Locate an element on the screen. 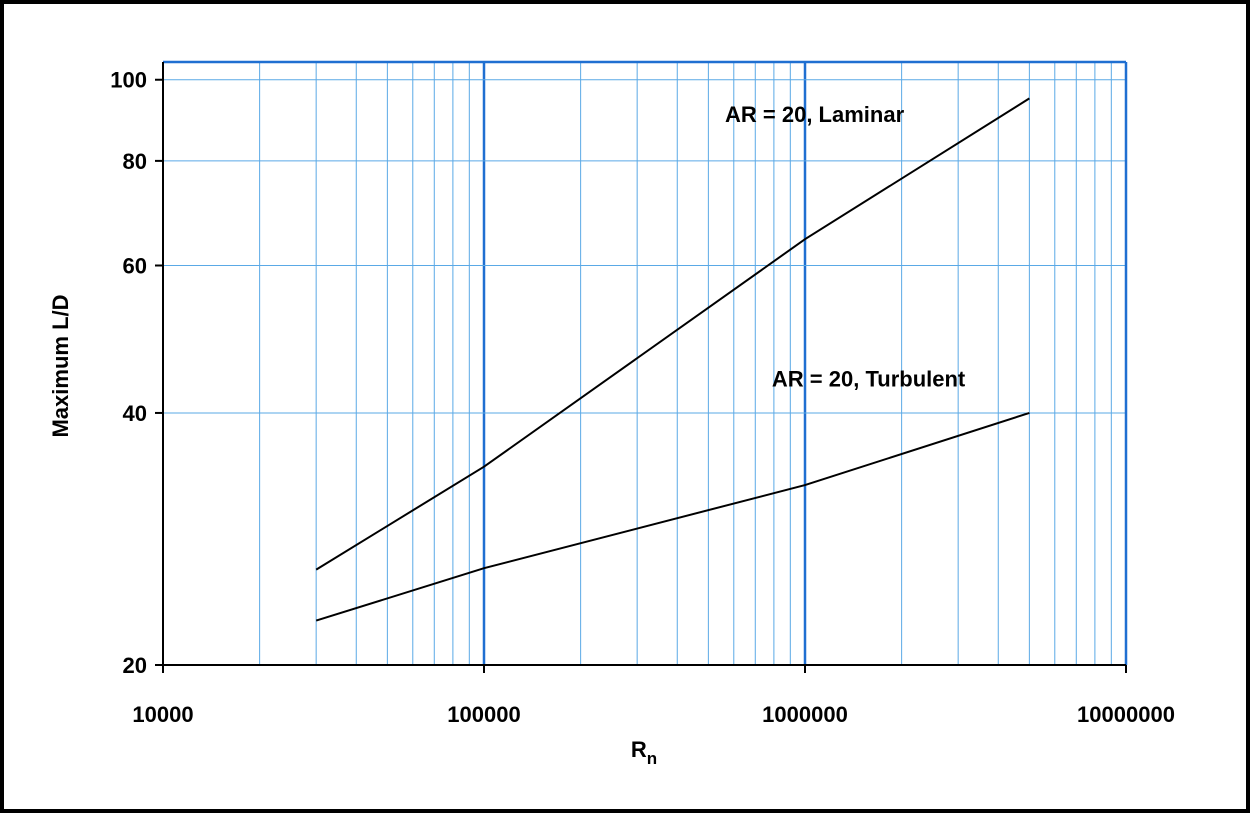 This screenshot has height=820, width=1252. y-tick-label: 20 is located at coordinates (135, 665).